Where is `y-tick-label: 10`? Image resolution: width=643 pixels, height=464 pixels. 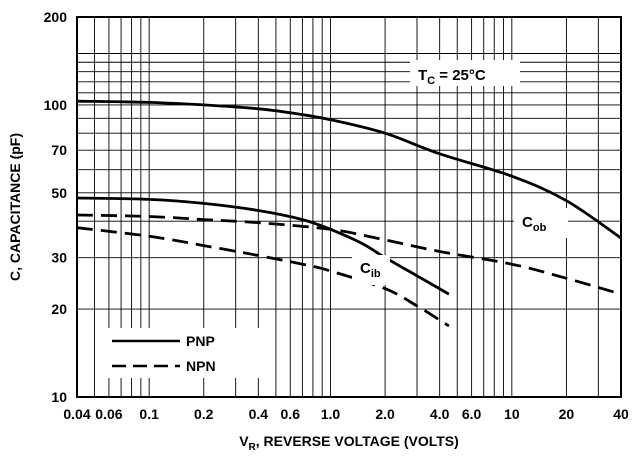
y-tick-label: 10 is located at coordinates (59, 397).